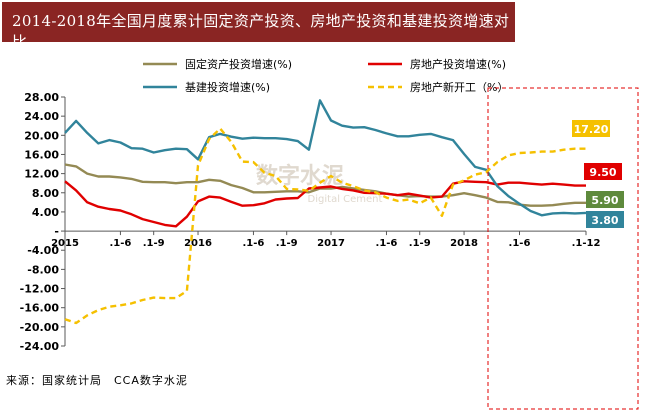 The height and width of the screenshot is (412, 645). I want to click on y-tick-label: -24.00, so click(40, 346).